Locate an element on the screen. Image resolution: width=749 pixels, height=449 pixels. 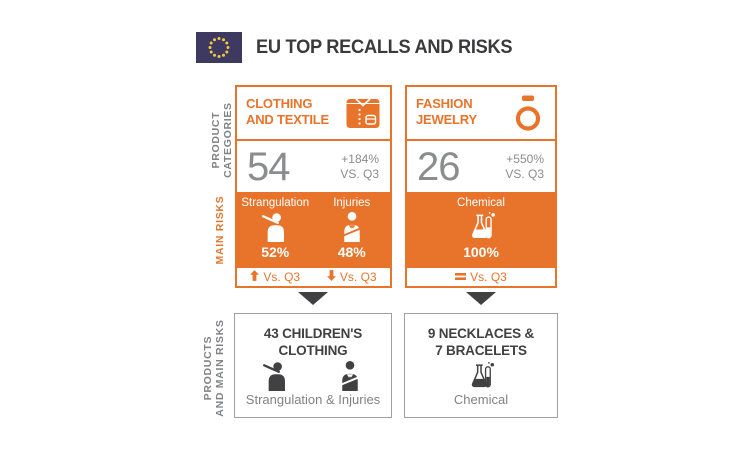
category-card-fashion-jewelry: FASHION JEWELRY 26 +550% VS. Q3 Chemical is located at coordinates (481, 186).